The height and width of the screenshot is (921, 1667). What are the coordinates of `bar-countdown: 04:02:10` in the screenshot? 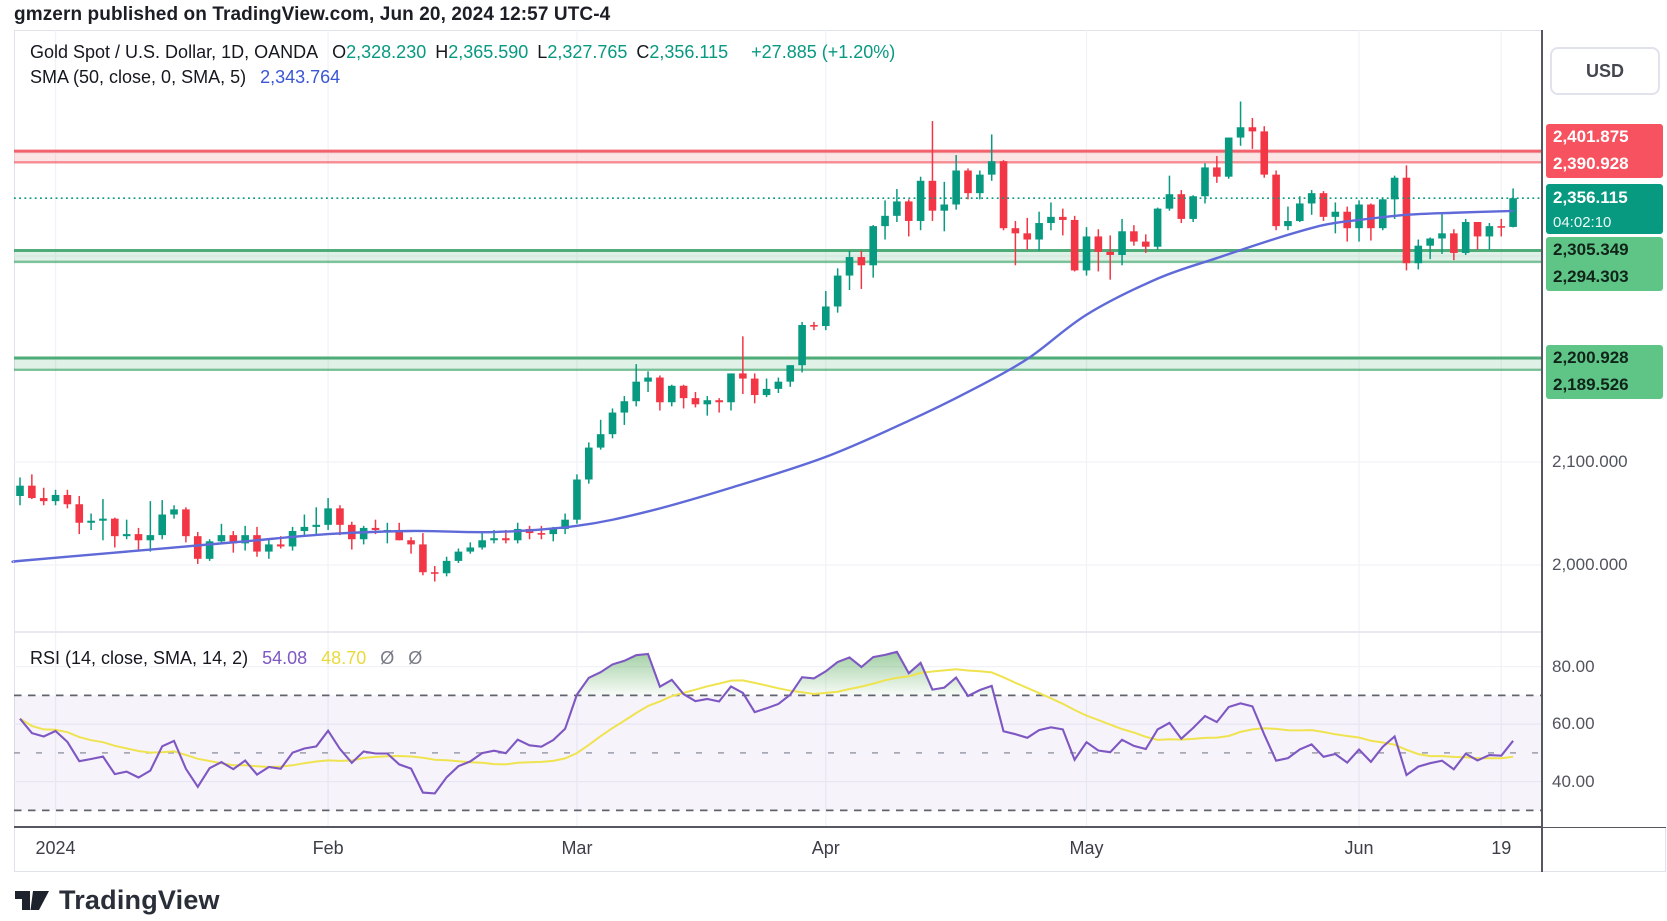 It's located at (1582, 223).